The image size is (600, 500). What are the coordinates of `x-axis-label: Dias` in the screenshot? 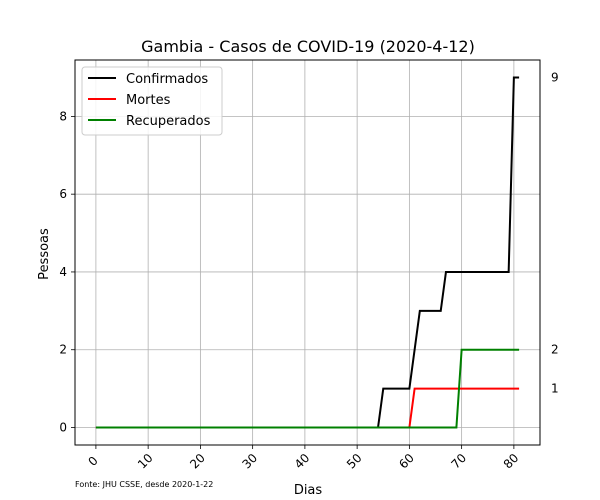 It's located at (308, 490).